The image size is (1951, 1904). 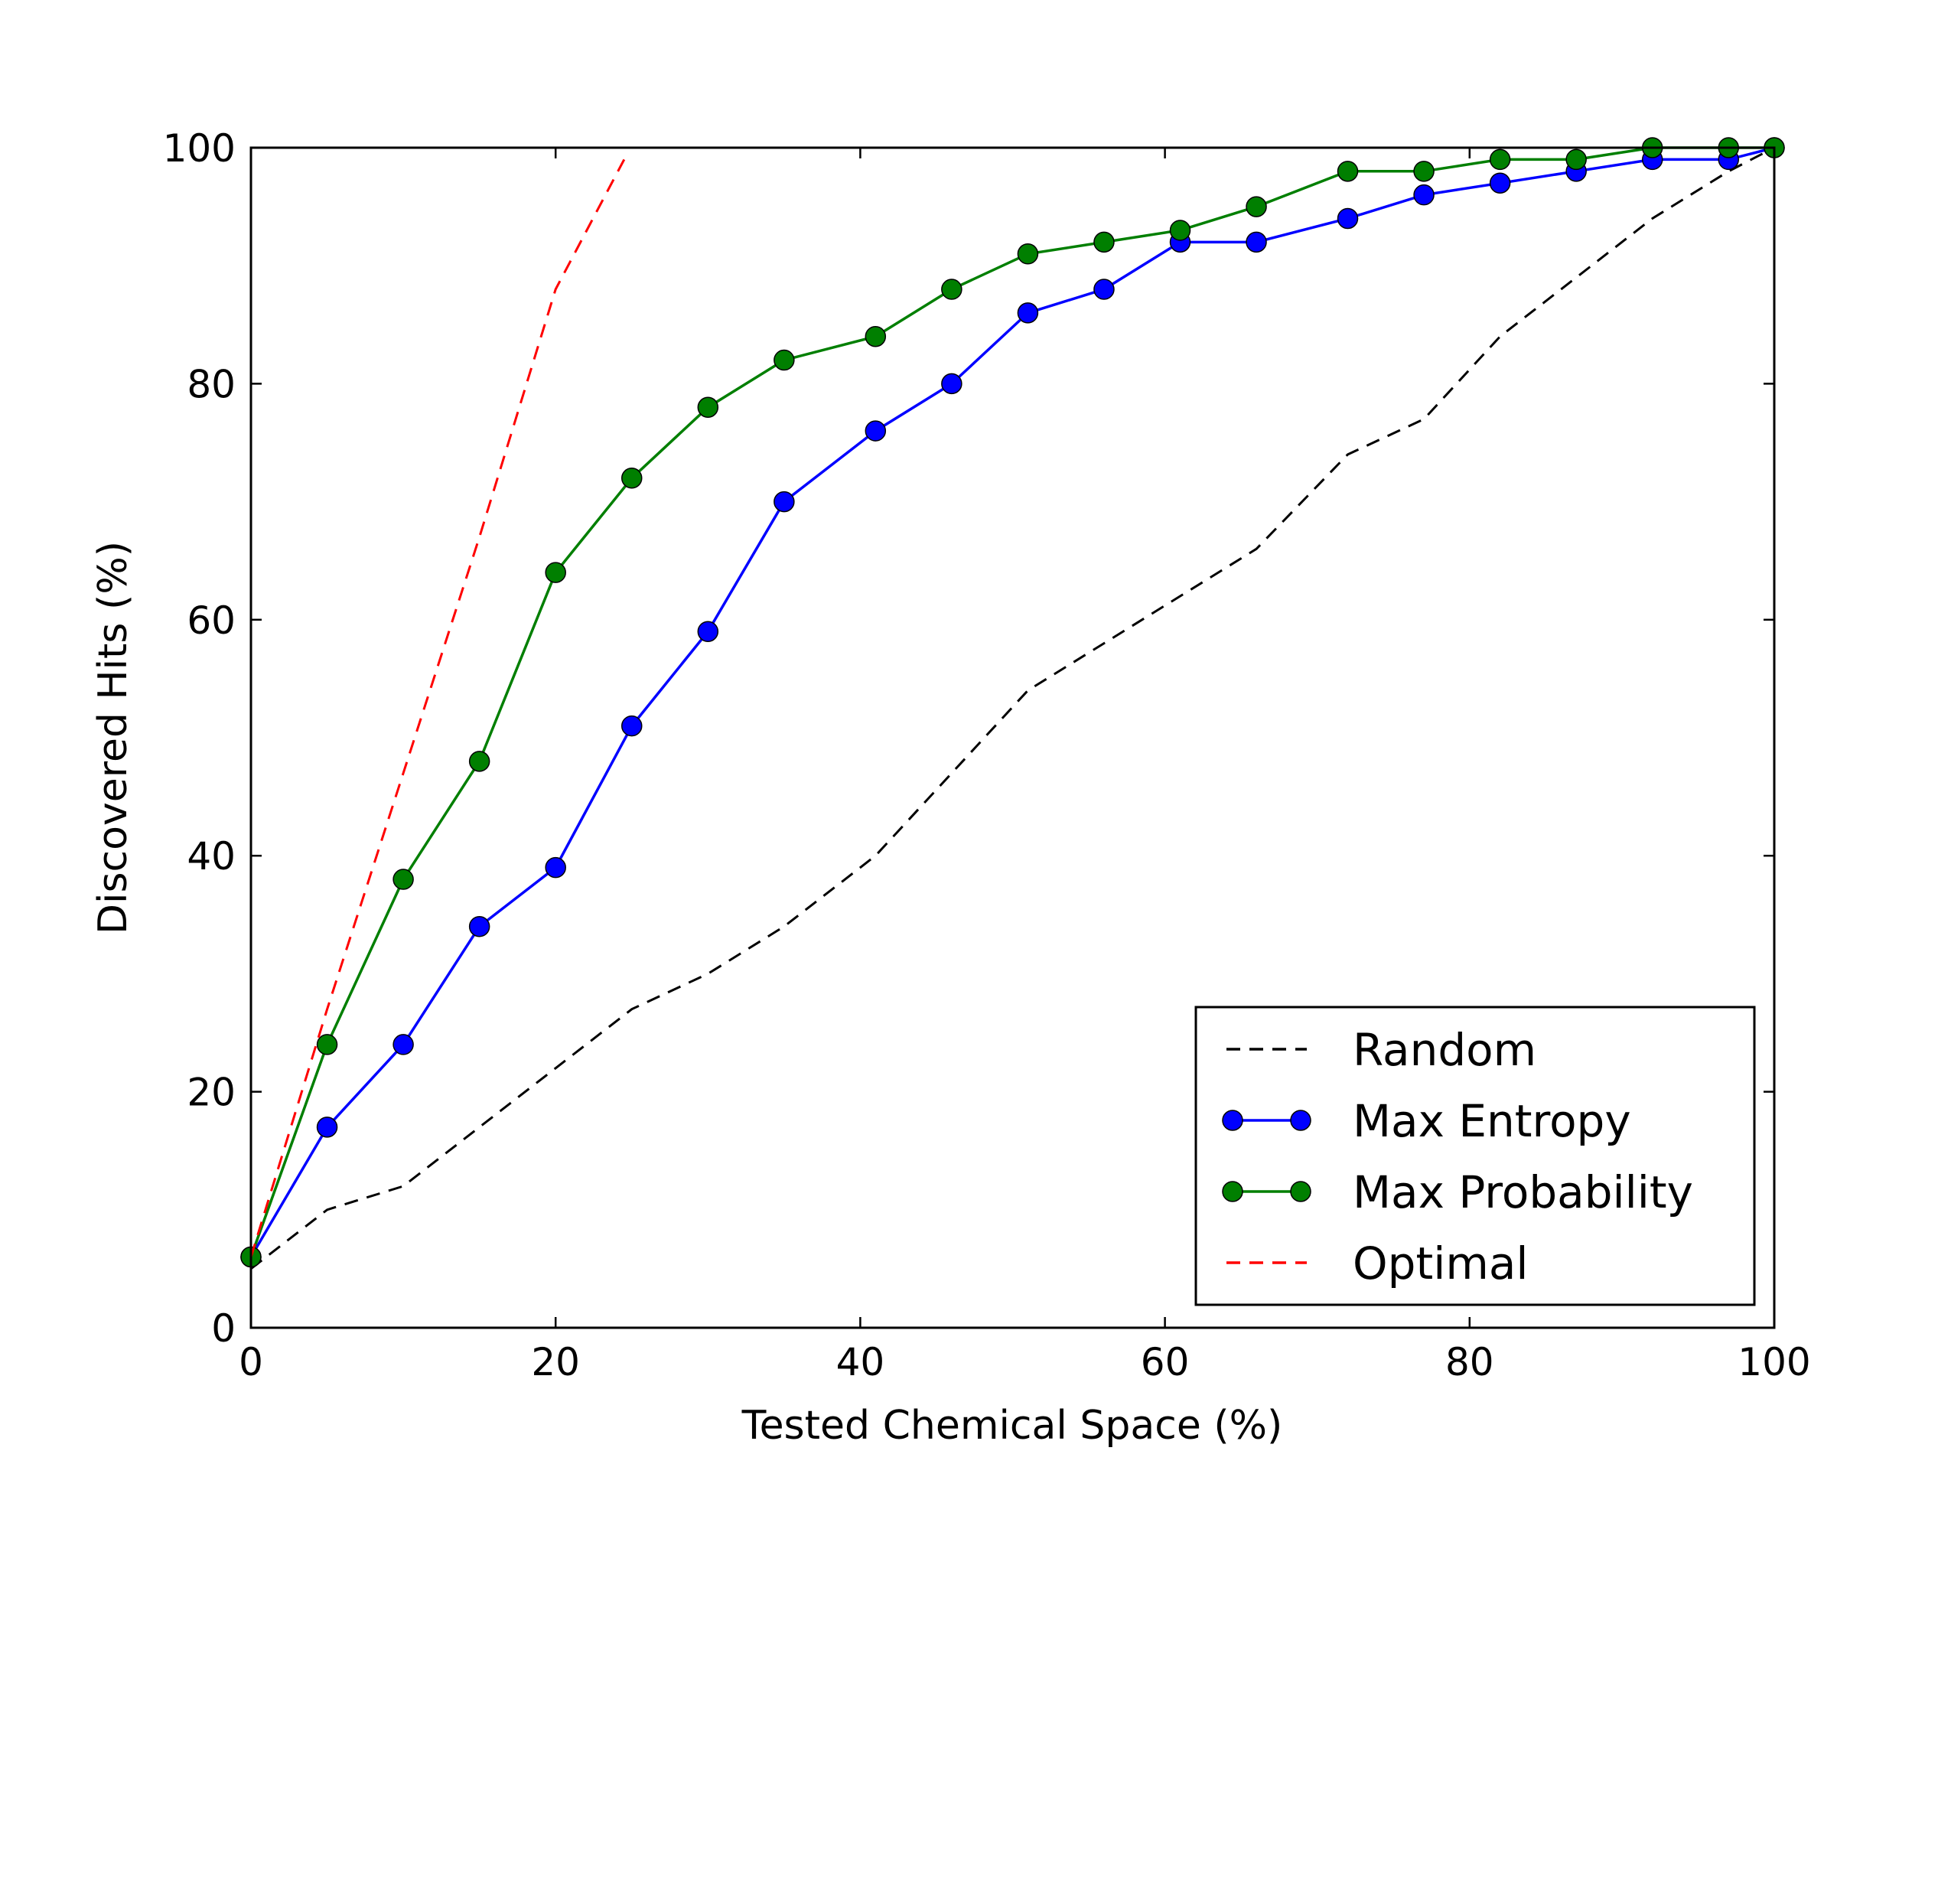 What do you see at coordinates (1523, 1192) in the screenshot?
I see `legend-label: Max Probability` at bounding box center [1523, 1192].